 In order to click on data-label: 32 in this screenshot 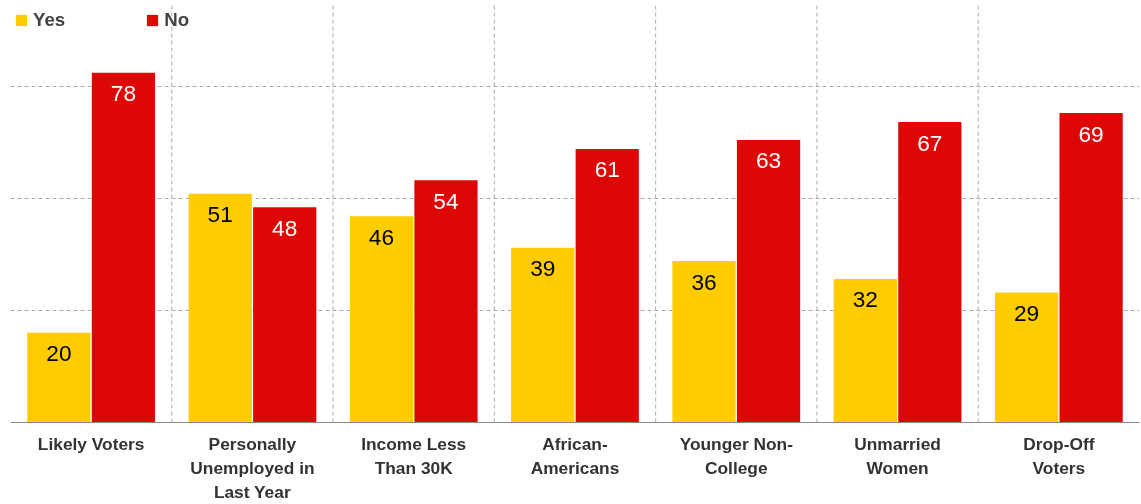, I will do `click(865, 299)`.